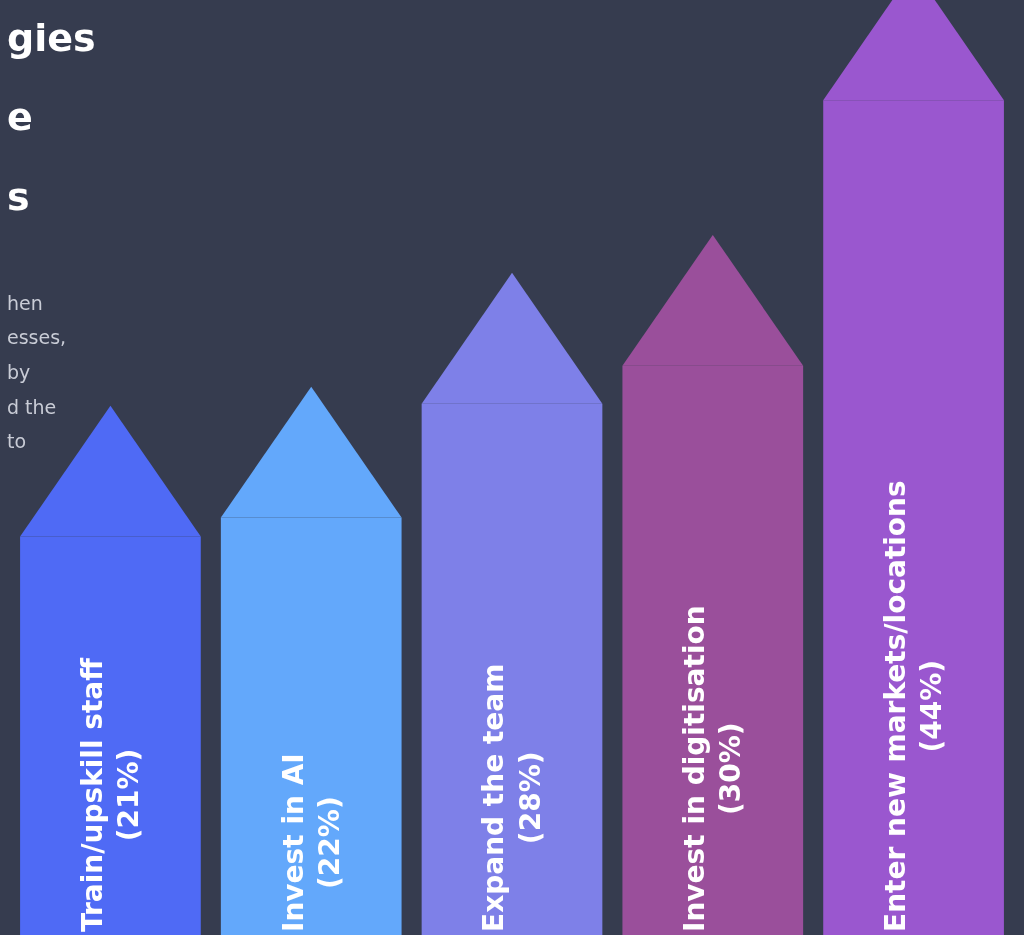 Image resolution: width=1024 pixels, height=935 pixels. Describe the element at coordinates (18, 197) in the screenshot. I see `annotation: s` at that location.